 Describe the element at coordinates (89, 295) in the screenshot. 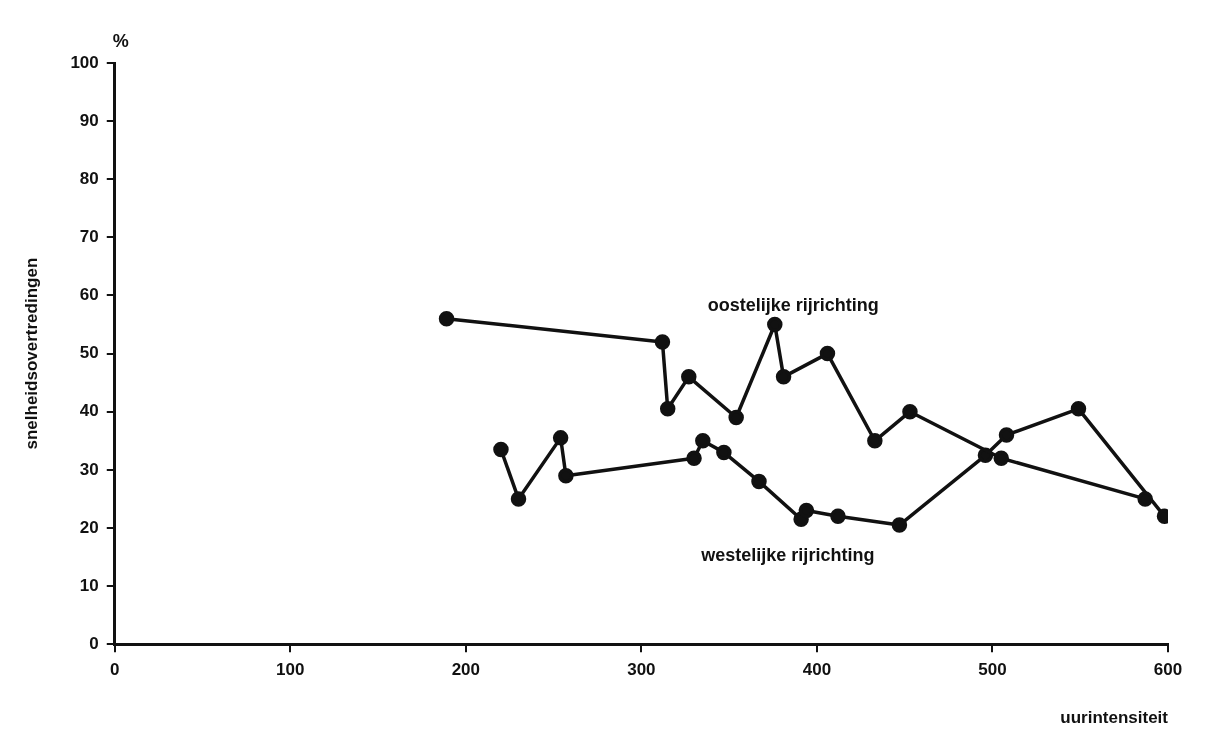

I see `y-tick-label: 60` at that location.